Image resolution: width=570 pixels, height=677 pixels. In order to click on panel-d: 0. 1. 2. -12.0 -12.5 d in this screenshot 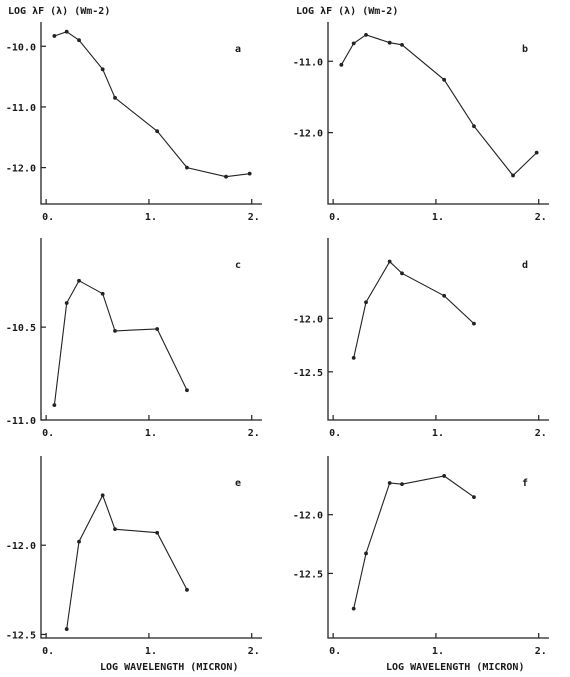, I will do `click(421, 338)`.